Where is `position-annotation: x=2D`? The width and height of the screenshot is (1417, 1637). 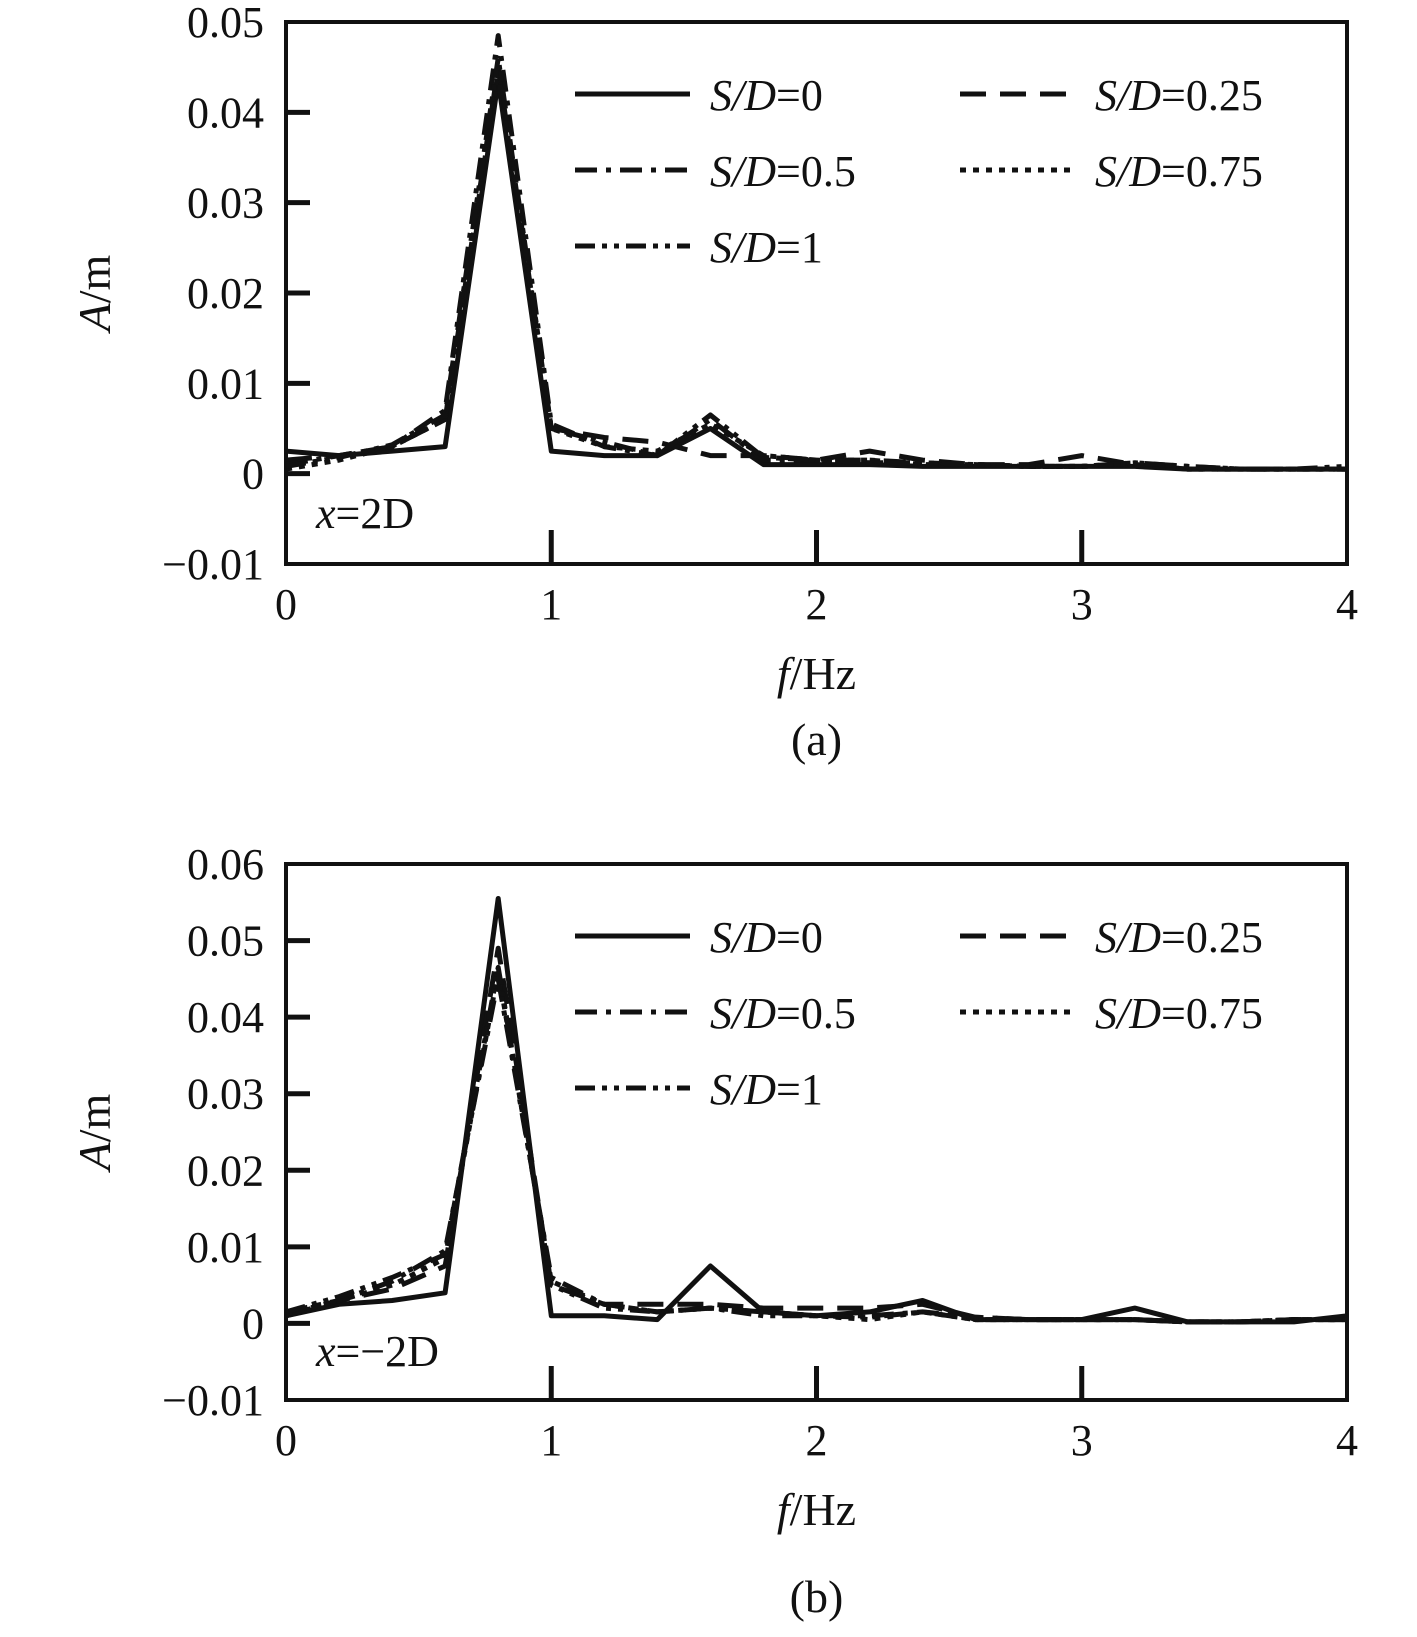
position-annotation: x=2D is located at coordinates (364, 513).